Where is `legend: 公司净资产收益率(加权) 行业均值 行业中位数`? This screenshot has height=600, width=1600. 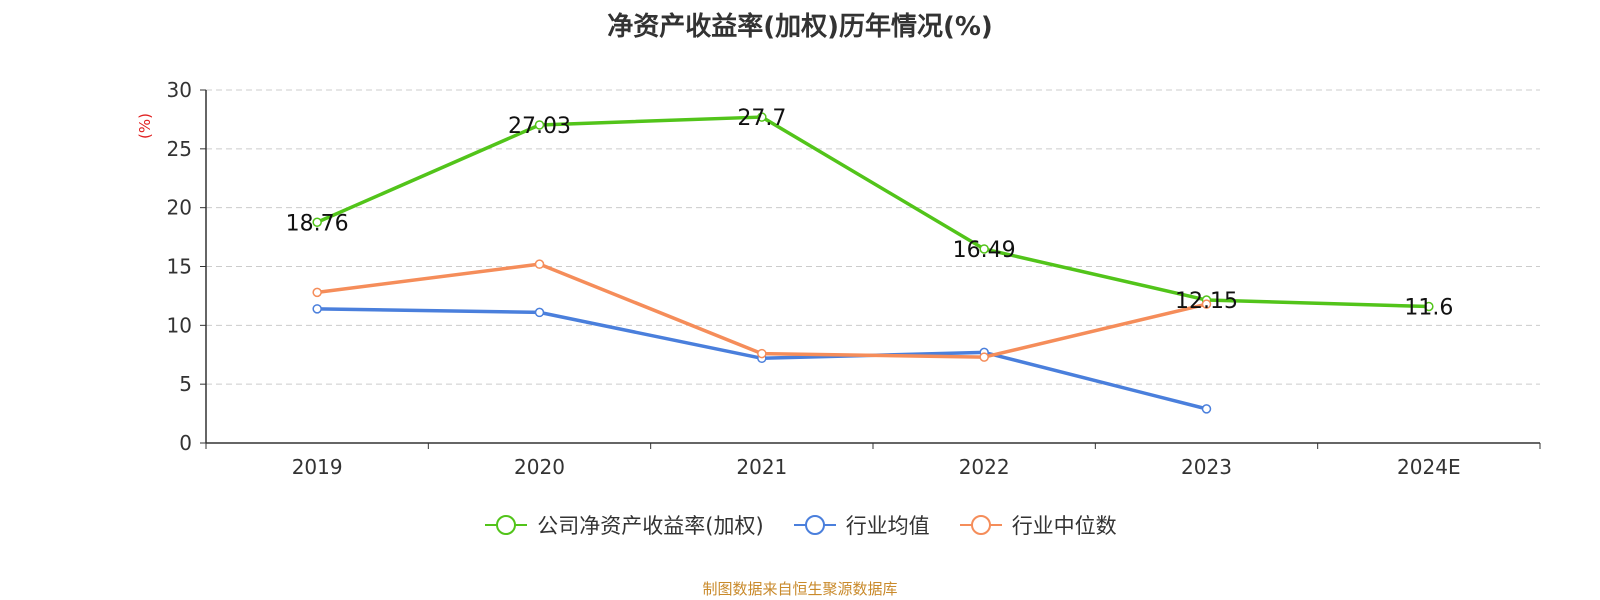
legend: 公司净资产收益率(加权) 行业均值 行业中位数 is located at coordinates (800, 525).